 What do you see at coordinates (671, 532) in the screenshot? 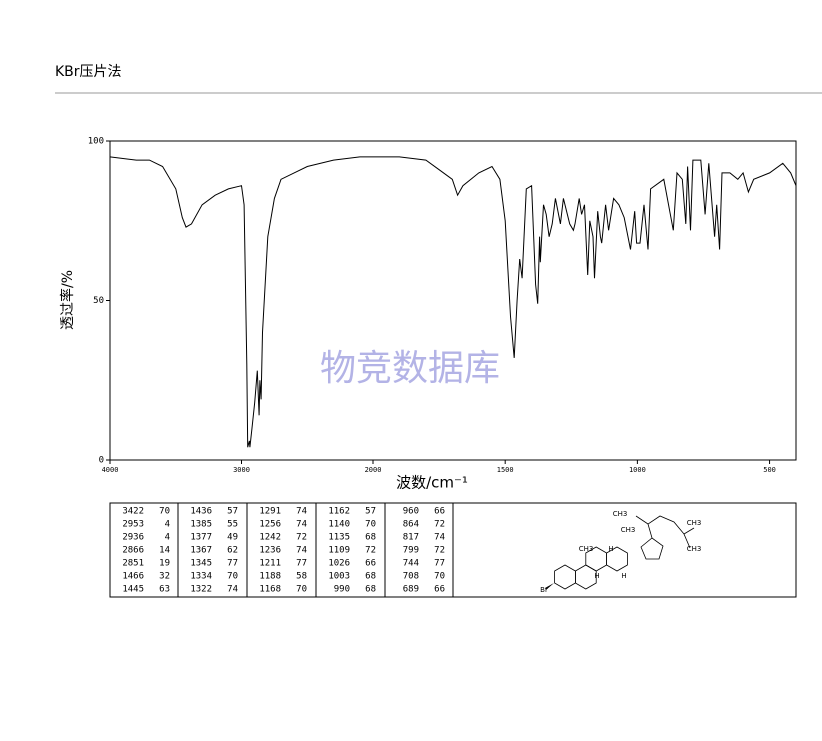
I see `side-chain` at bounding box center [671, 532].